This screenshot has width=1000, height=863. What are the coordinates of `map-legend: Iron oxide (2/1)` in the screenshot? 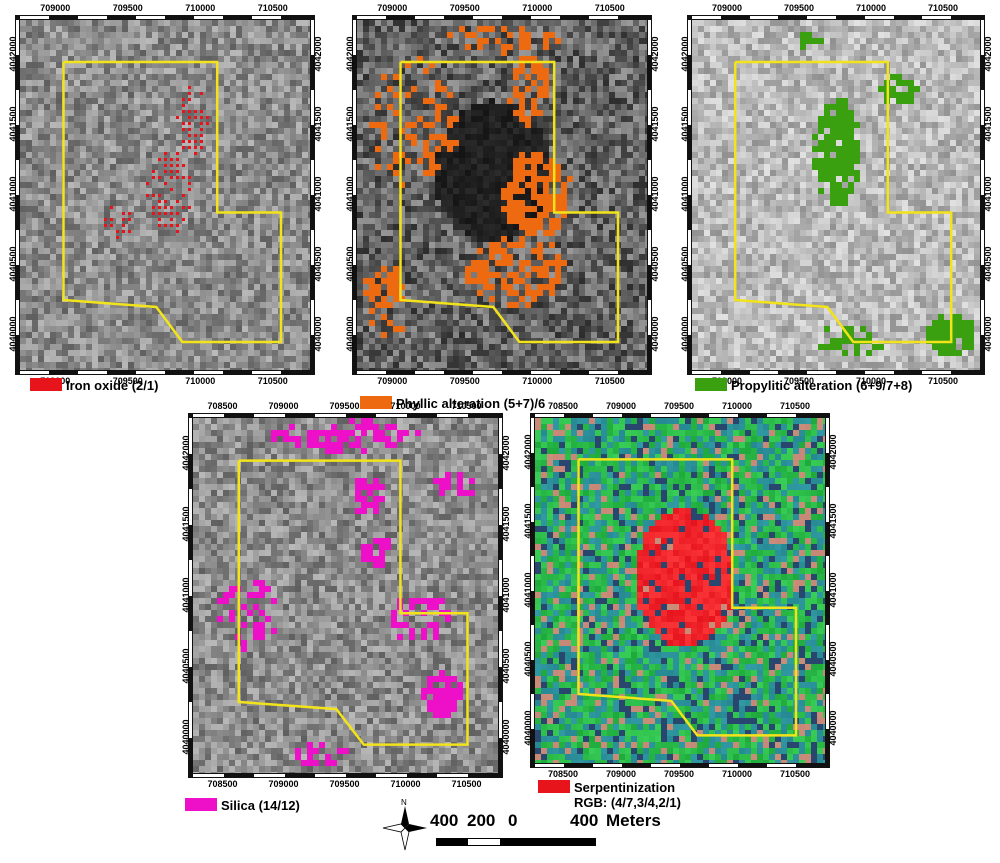 It's located at (94, 385).